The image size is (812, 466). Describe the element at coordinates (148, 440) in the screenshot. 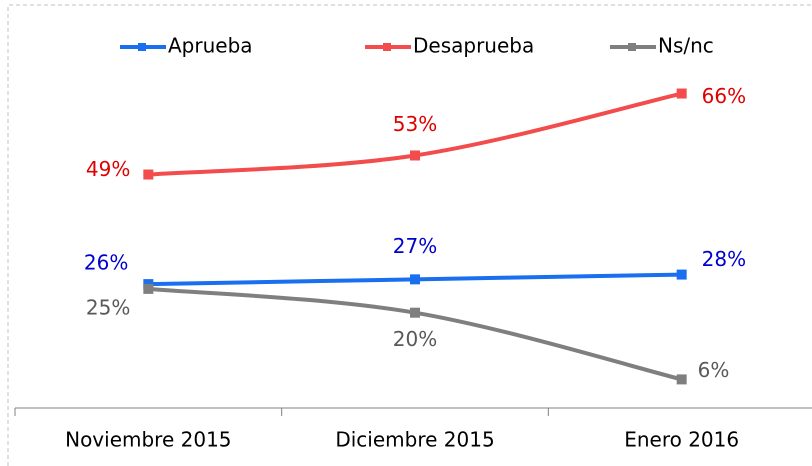

I see `x-tick-label: Noviembre 2015` at that location.